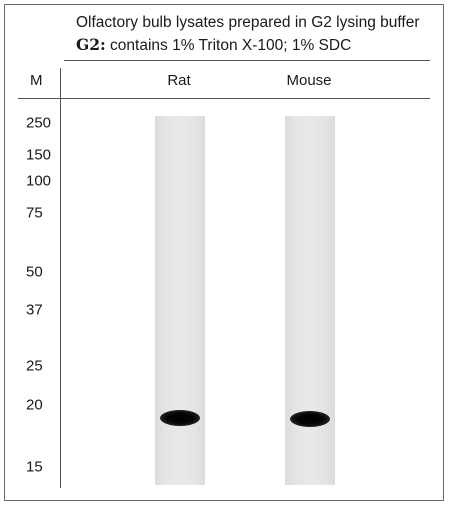  Describe the element at coordinates (34, 405) in the screenshot. I see `marker-20: 20` at that location.